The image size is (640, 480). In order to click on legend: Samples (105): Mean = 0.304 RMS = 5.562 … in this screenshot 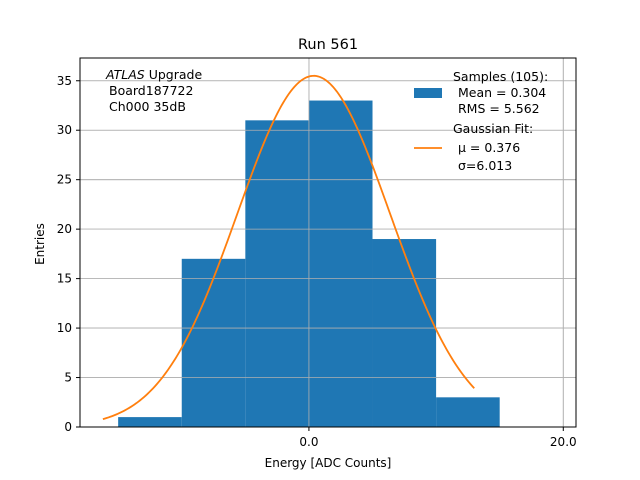, I will do `click(481, 121)`.